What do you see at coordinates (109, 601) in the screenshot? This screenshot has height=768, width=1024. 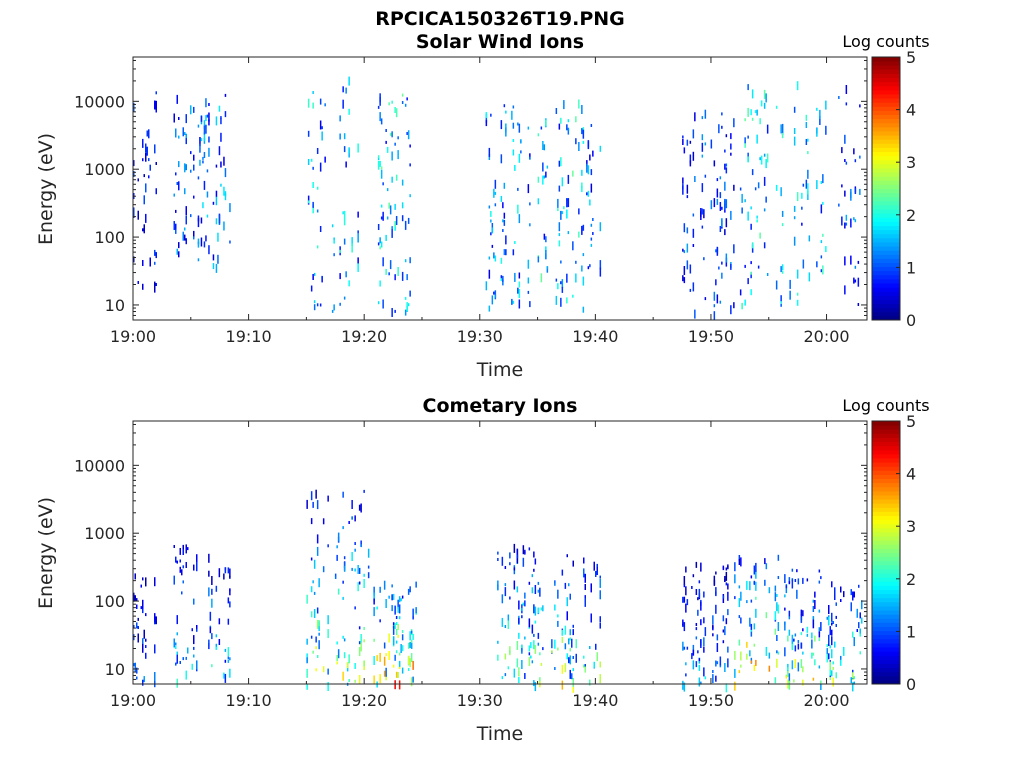 I see `y-tick-label: 100` at bounding box center [109, 601].